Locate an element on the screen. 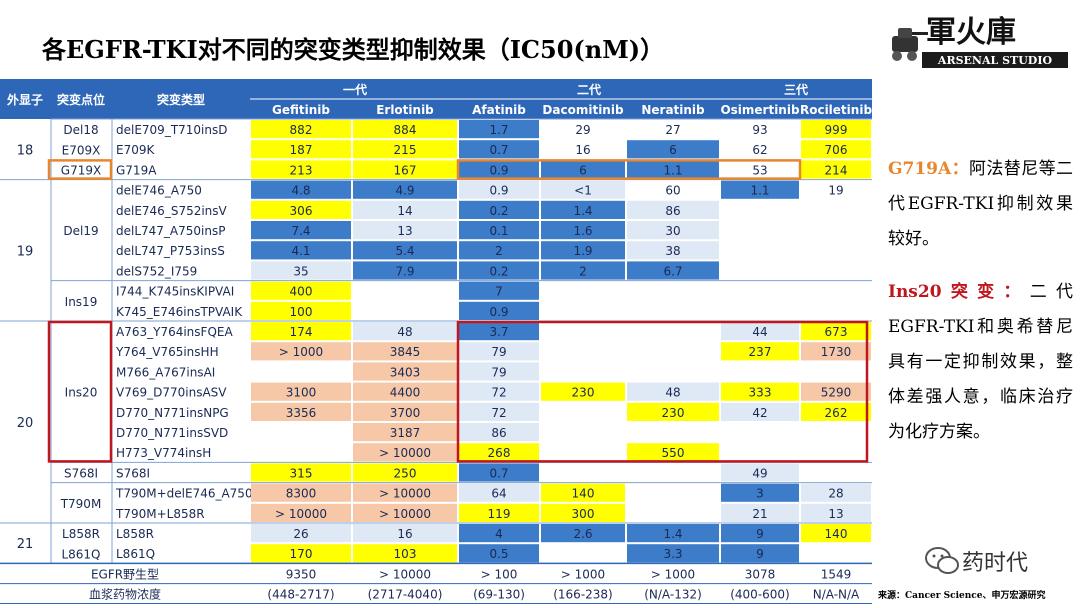 The width and height of the screenshot is (1080, 608). ic50-value: 214 is located at coordinates (836, 170).